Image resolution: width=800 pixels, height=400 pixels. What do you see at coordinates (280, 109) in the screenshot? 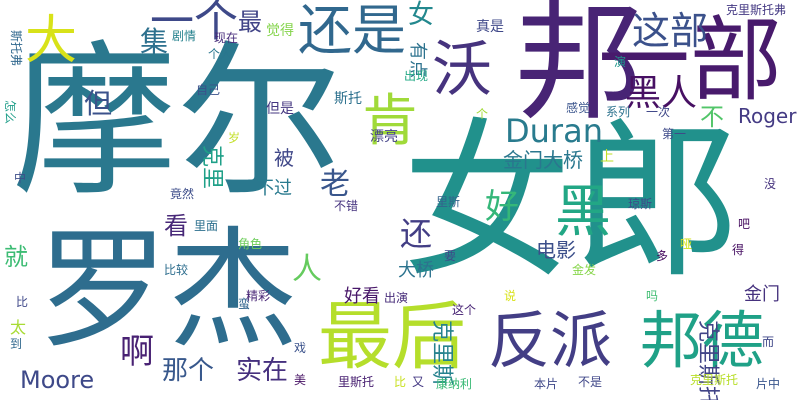
I see `word-57: 但是` at bounding box center [280, 109].